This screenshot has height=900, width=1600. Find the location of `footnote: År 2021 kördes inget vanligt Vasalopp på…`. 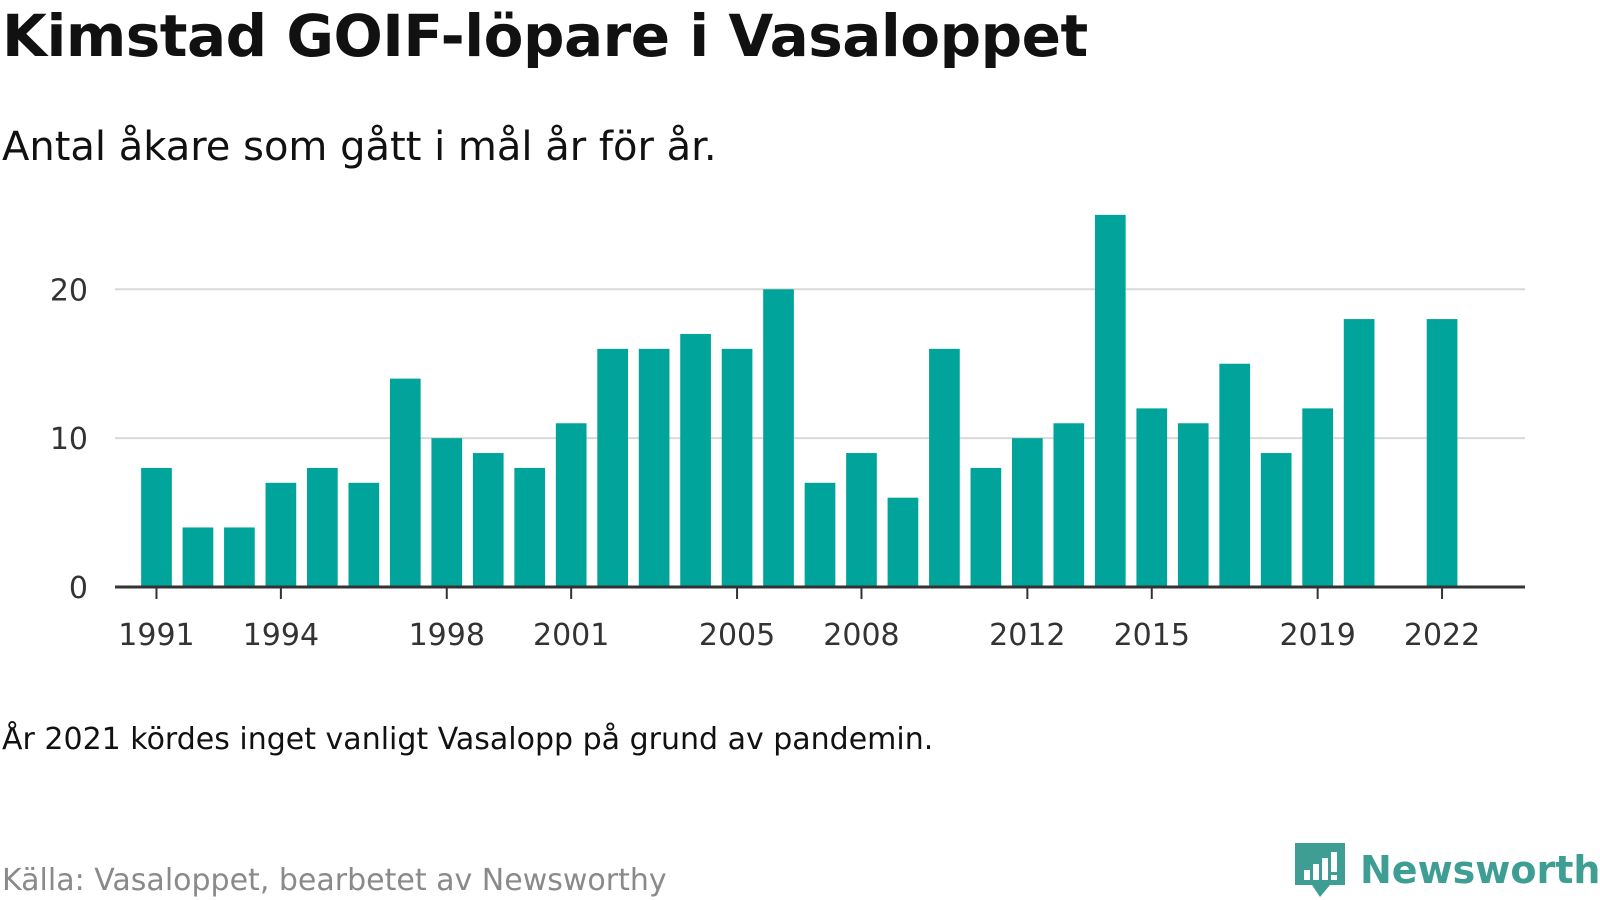

footnote: År 2021 kördes inget vanligt Vasalopp på… is located at coordinates (468, 739).